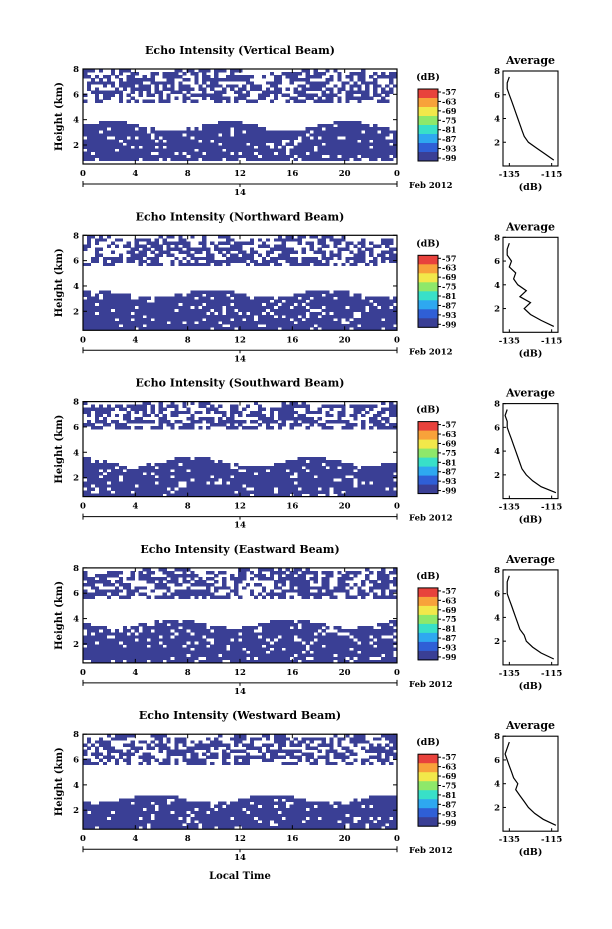  I want to click on colorbar-label: -57, so click(449, 425).